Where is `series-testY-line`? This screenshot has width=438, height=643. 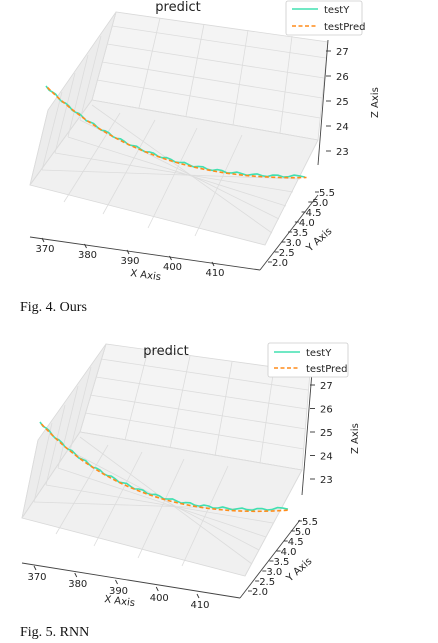
series-testY-line is located at coordinates (164, 466).